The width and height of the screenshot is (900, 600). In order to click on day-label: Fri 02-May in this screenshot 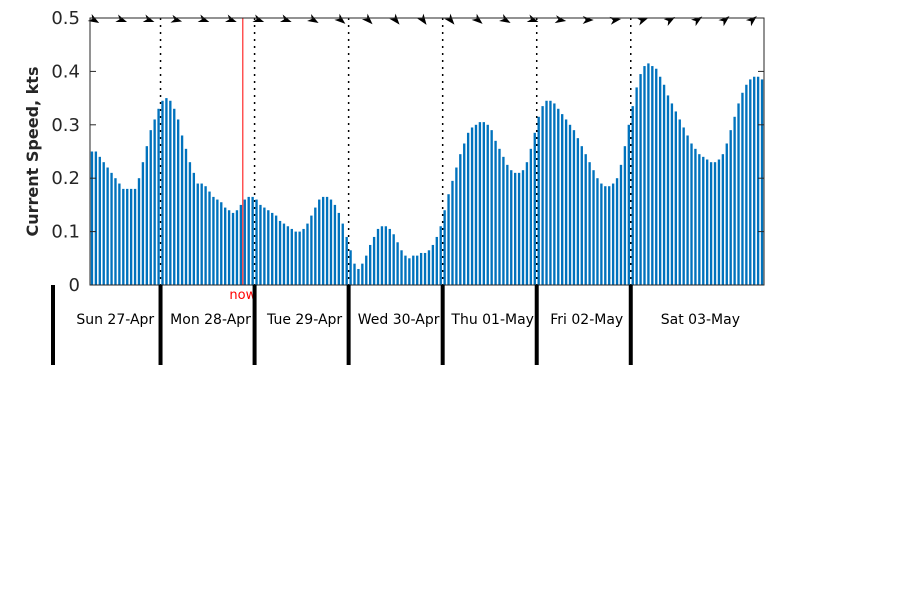, I will do `click(586, 320)`.